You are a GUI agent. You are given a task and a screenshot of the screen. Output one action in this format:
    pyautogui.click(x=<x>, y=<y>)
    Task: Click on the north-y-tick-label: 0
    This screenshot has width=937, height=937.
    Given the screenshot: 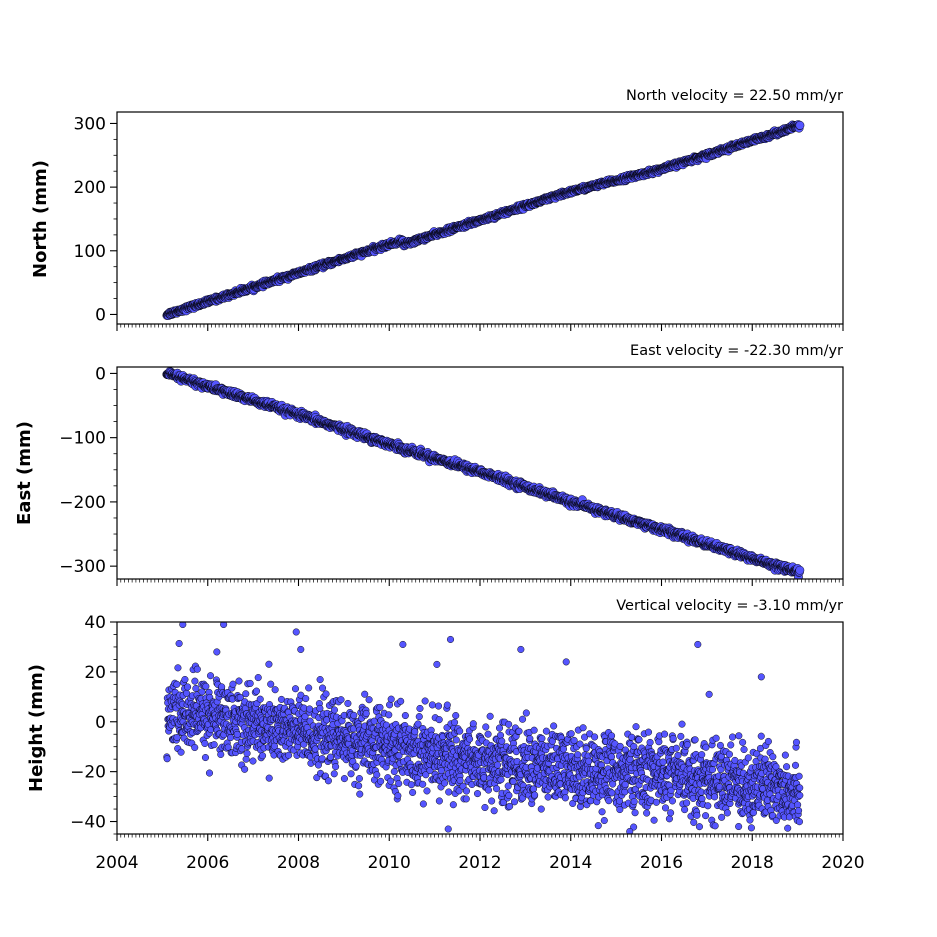 What is the action you would take?
    pyautogui.click(x=100, y=315)
    